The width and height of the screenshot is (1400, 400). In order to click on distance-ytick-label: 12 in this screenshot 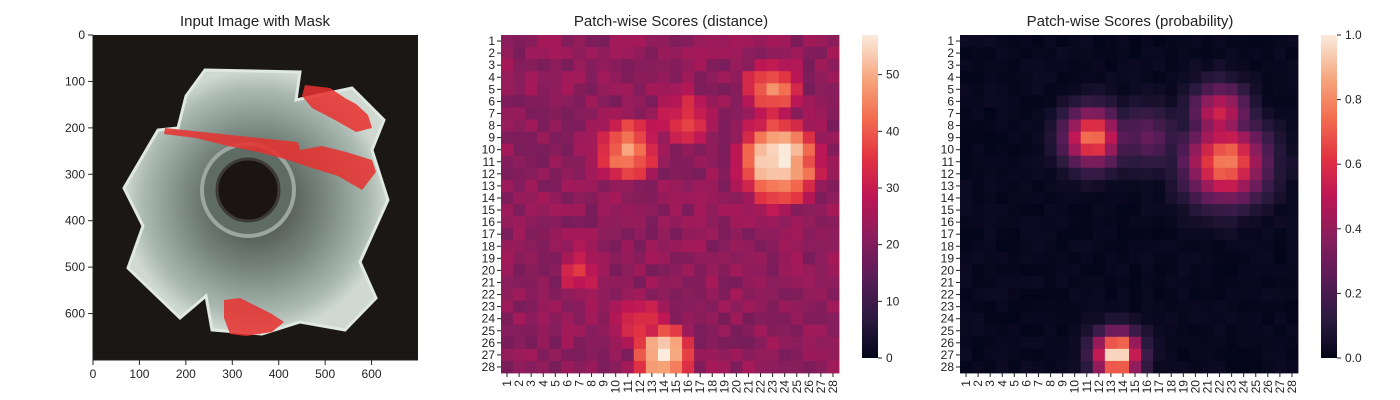, I will do `click(489, 174)`.